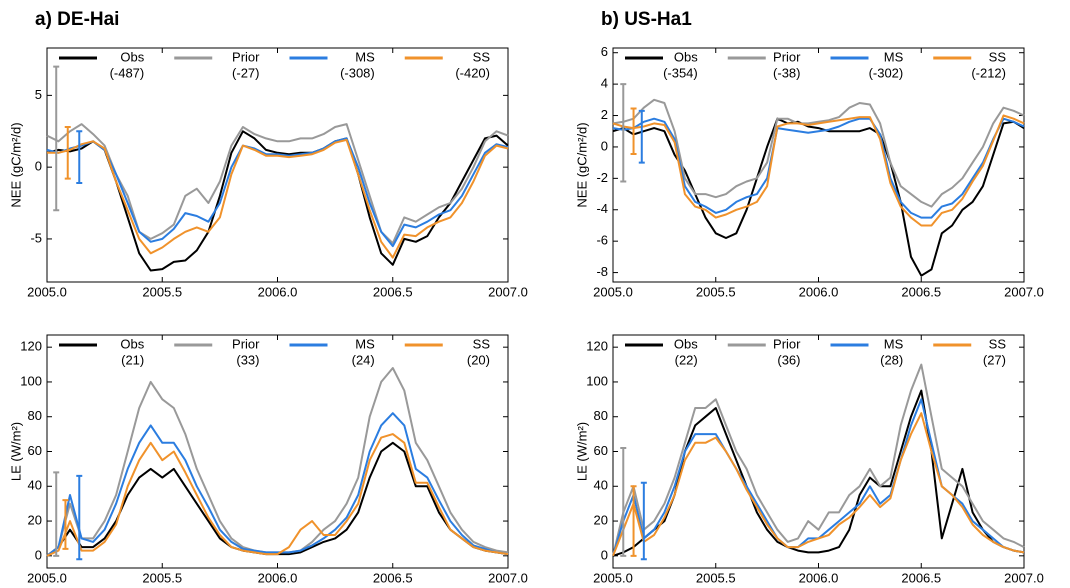 The image size is (1070, 588). I want to click on legend-note: (20), so click(478, 359).